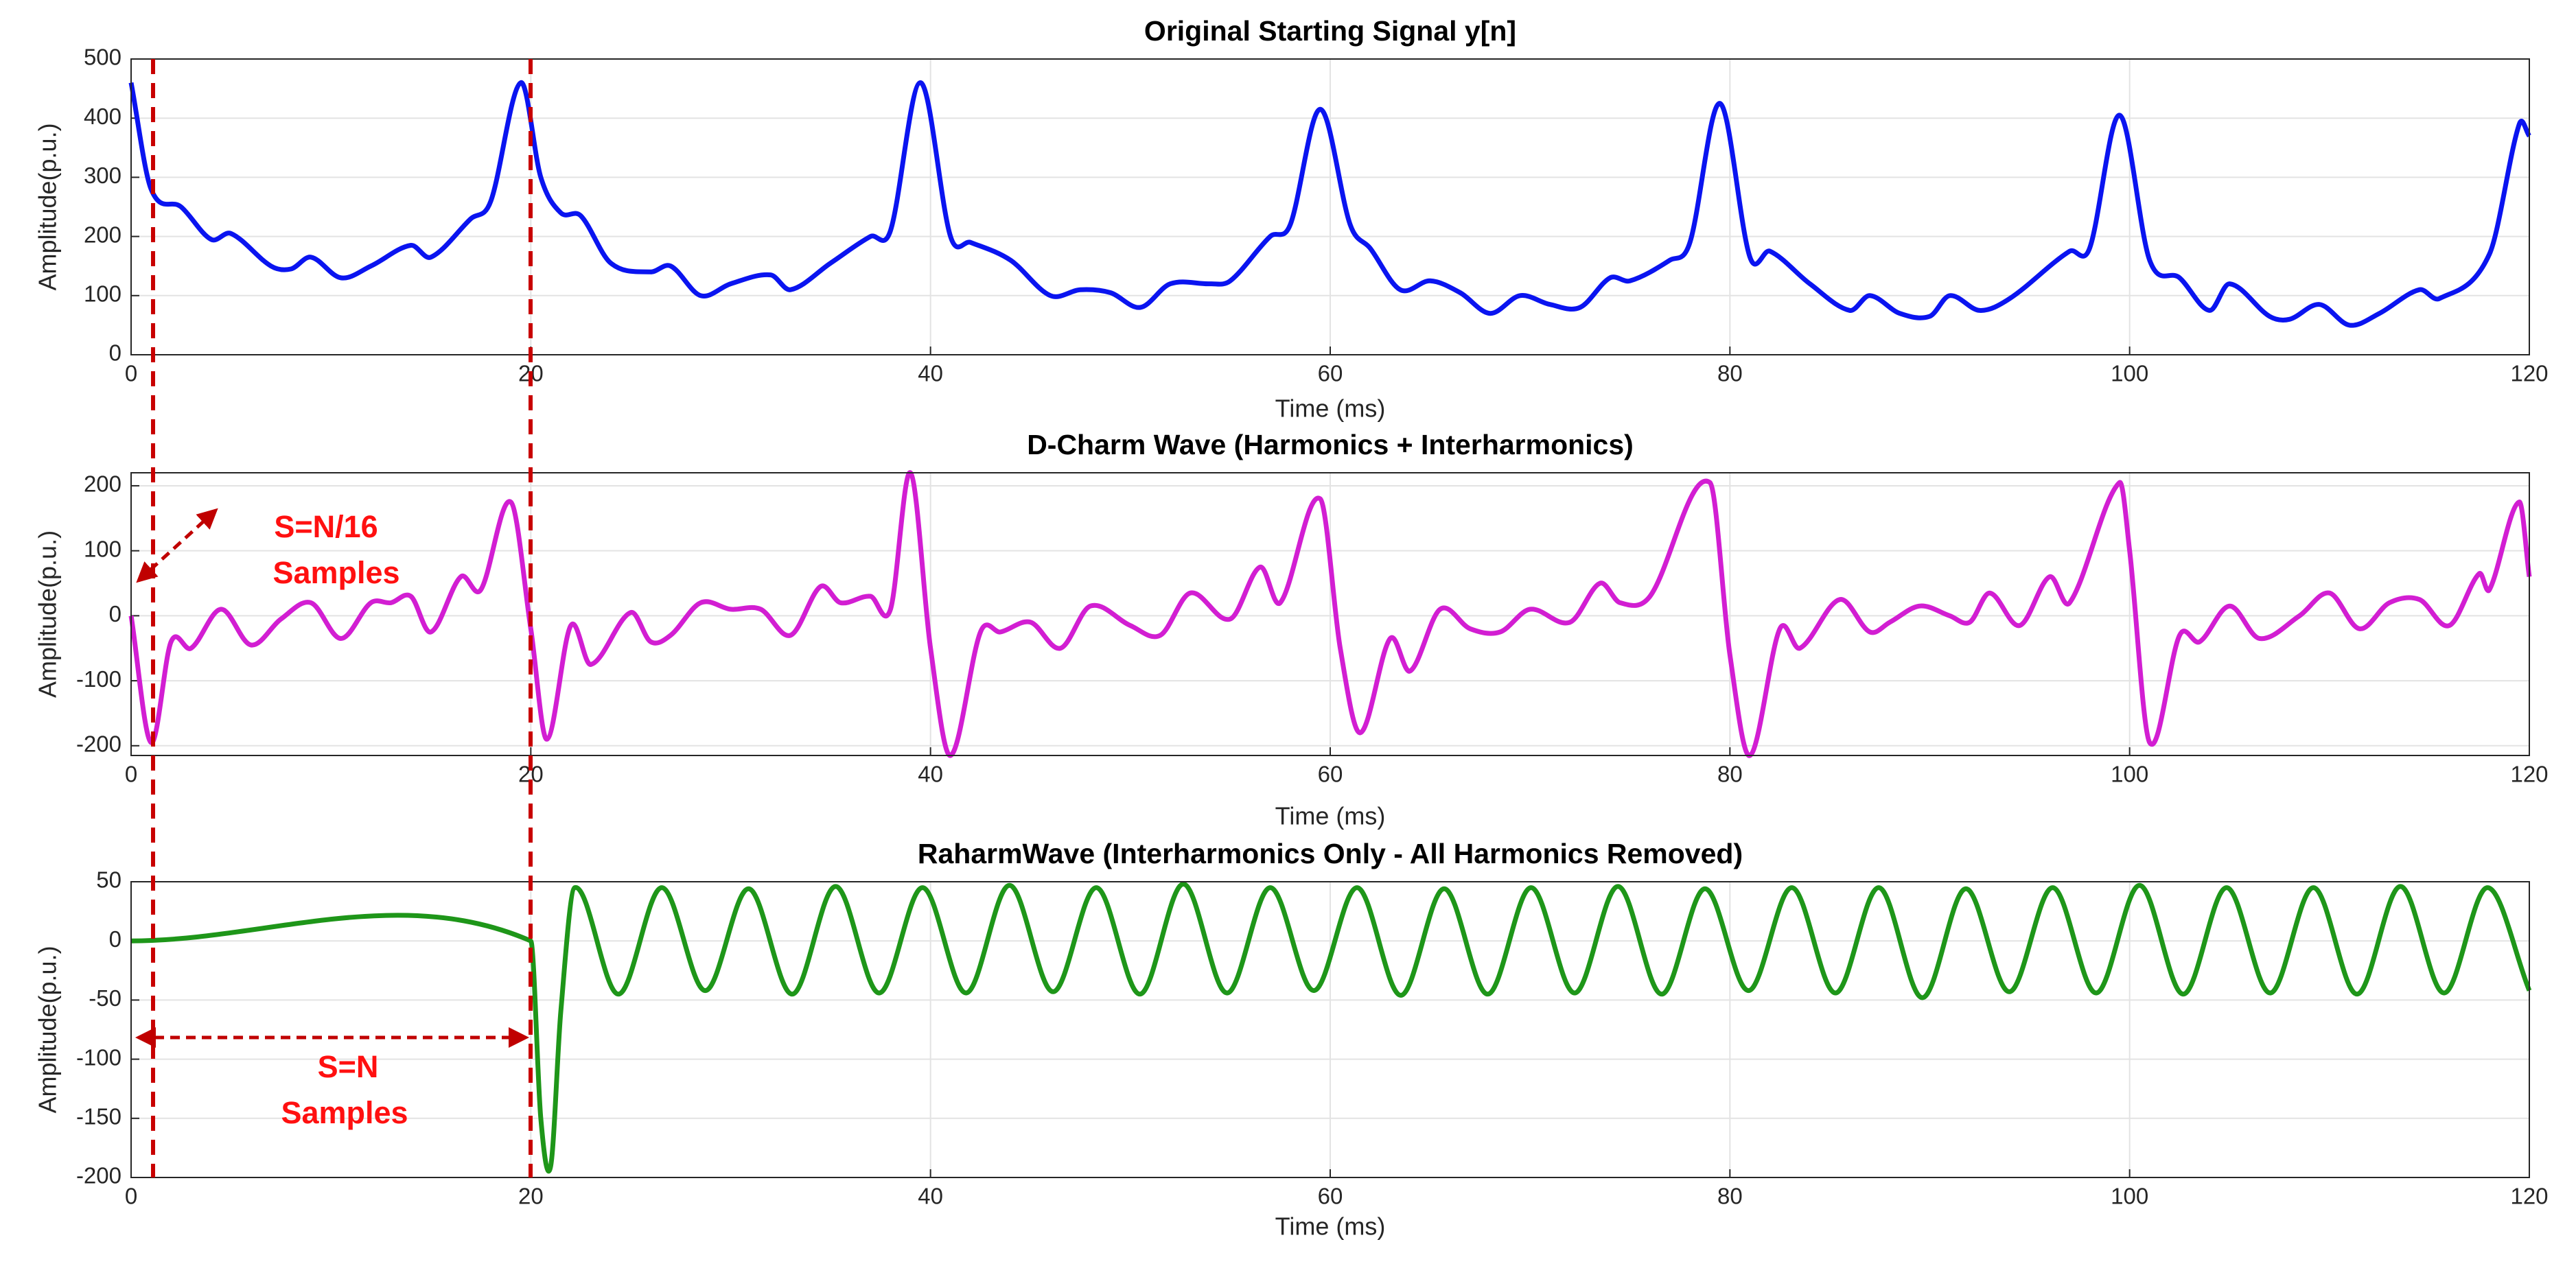 Image resolution: width=2576 pixels, height=1266 pixels. I want to click on annotation-layer: S=N/16 Samples S=N Samples, so click(334, 618).